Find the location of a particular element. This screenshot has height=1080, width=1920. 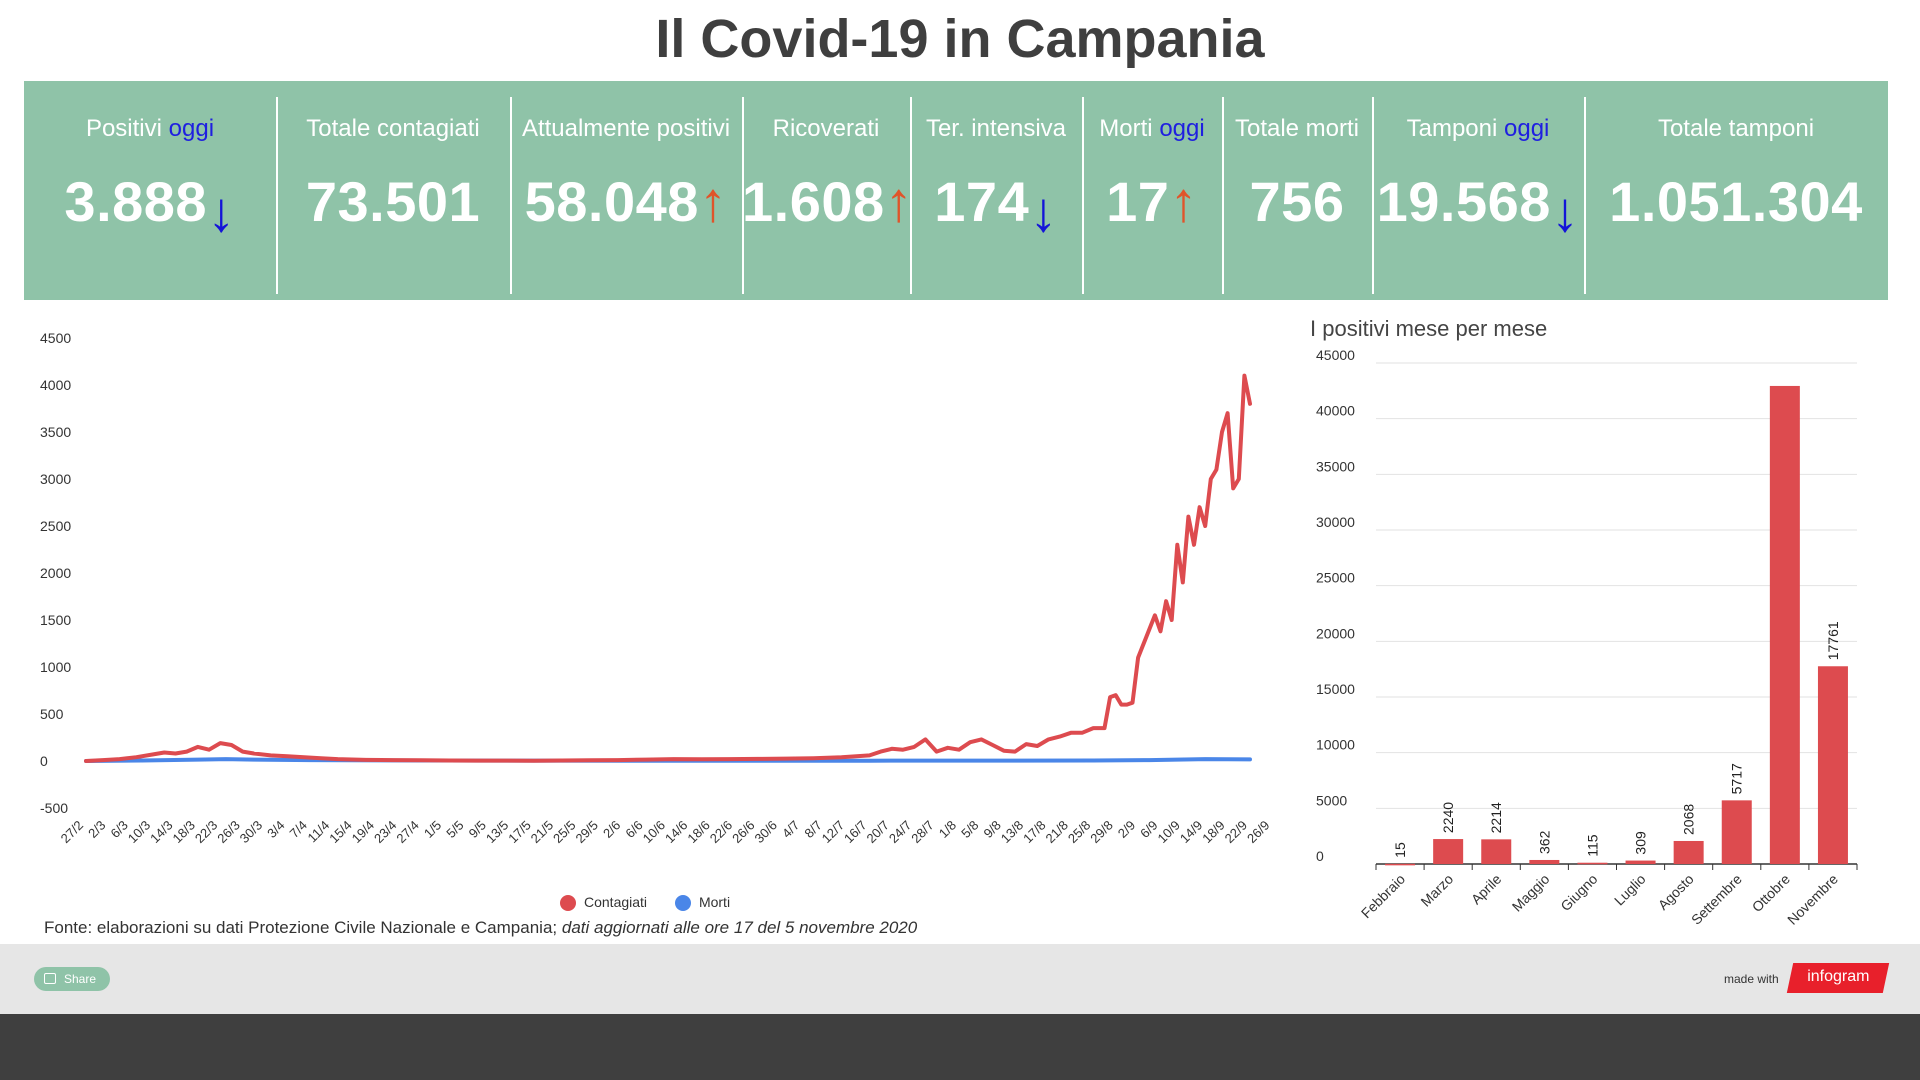

x-tick-label: 19/4 is located at coordinates (363, 832).